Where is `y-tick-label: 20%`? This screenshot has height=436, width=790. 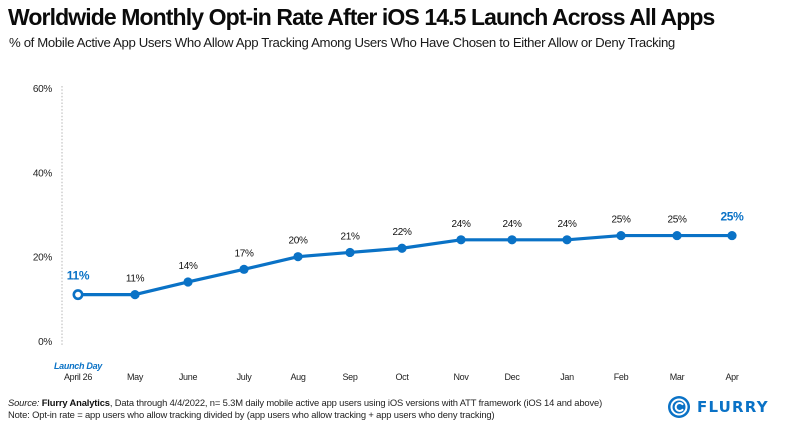 y-tick-label: 20% is located at coordinates (43, 258).